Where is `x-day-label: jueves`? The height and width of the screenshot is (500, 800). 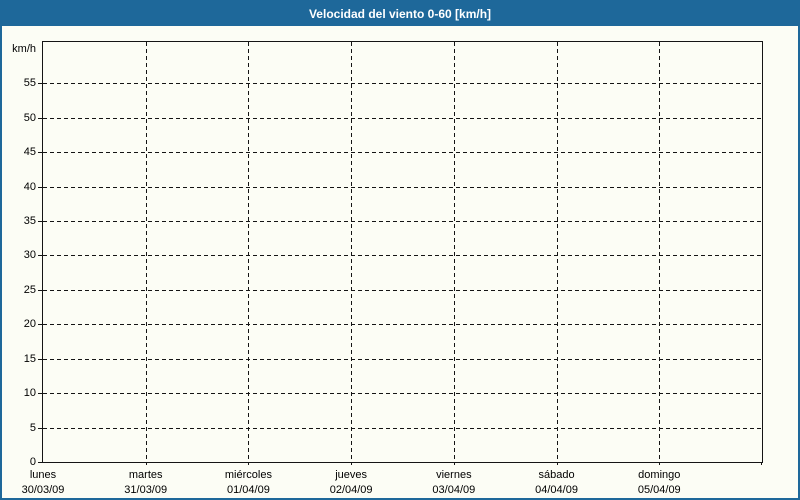 x-day-label: jueves is located at coordinates (351, 475).